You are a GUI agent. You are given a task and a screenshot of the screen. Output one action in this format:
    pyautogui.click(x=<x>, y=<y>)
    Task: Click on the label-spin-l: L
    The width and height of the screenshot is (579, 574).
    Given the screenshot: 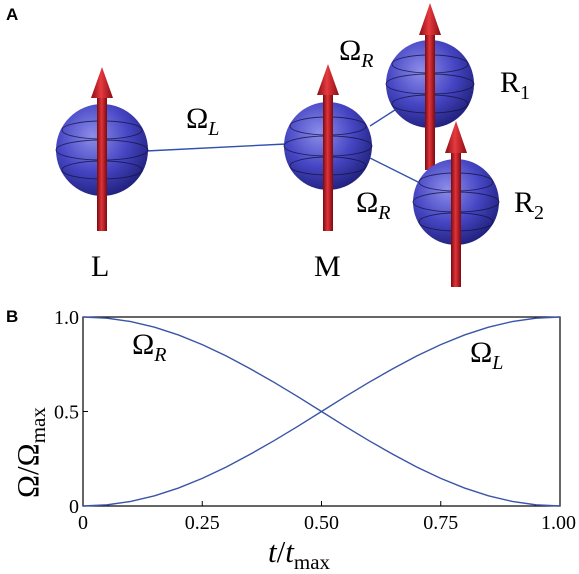 What is the action you would take?
    pyautogui.click(x=100, y=266)
    